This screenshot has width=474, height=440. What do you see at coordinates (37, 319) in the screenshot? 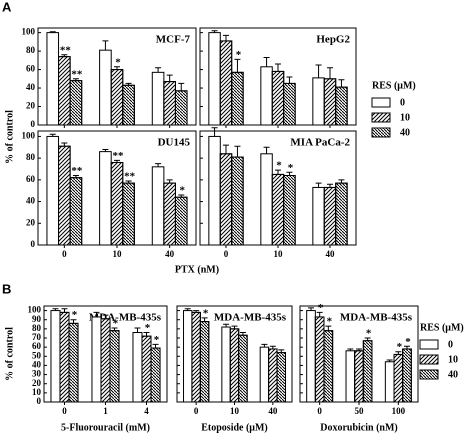
I see `y-tick-label: 90` at bounding box center [37, 319].